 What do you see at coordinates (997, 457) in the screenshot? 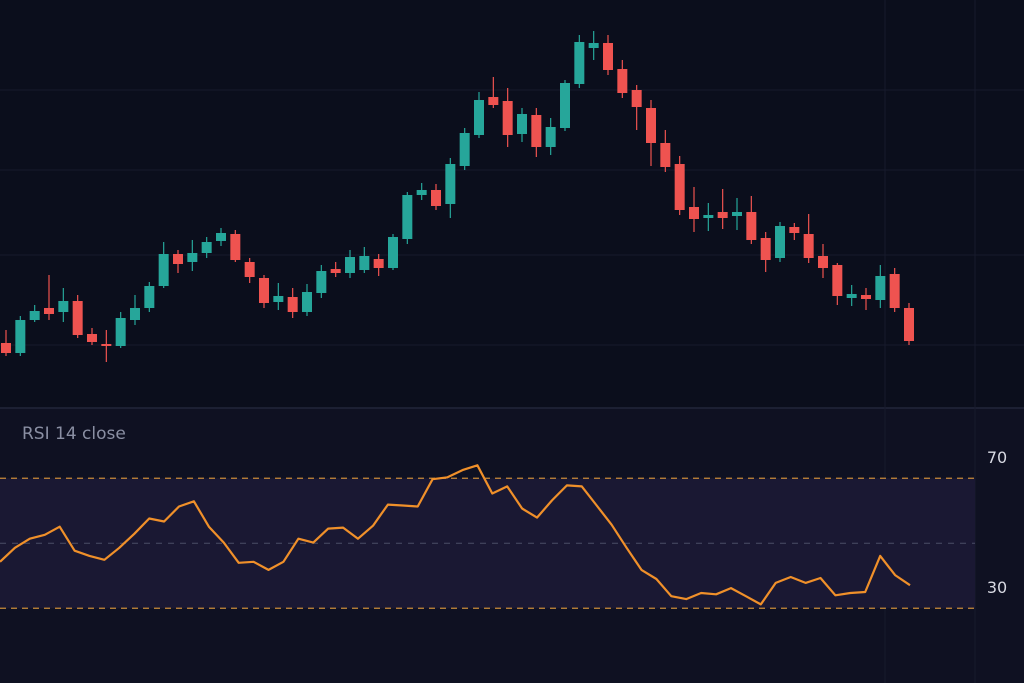
I see `y-tick-label: 70` at bounding box center [997, 457].